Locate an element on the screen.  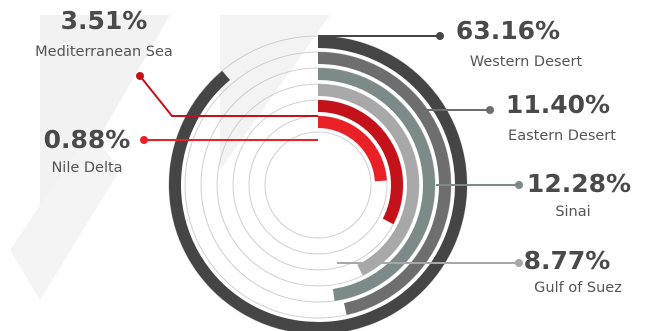
bar-mediterranean-sea is located at coordinates (360, 162).